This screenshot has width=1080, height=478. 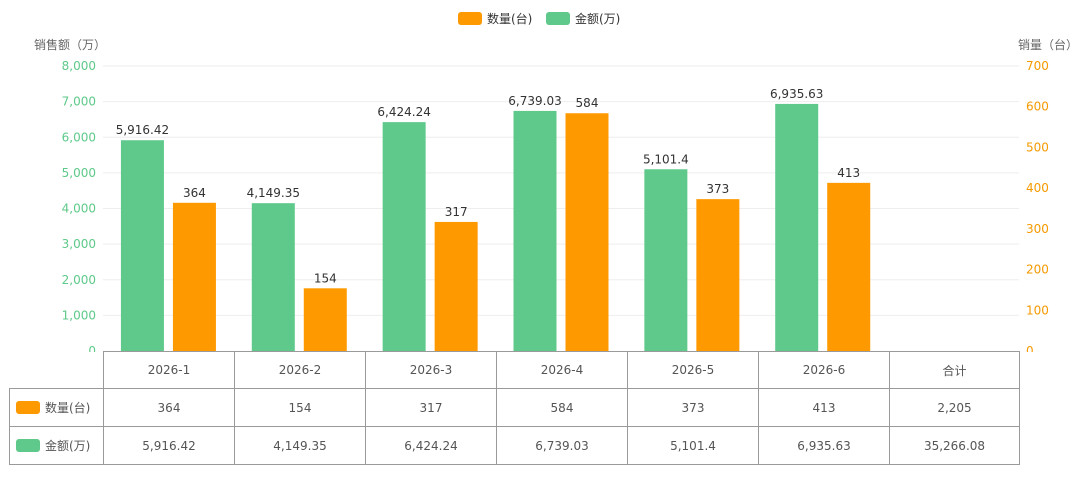 I want to click on row-swatch-quantity, so click(x=28, y=407).